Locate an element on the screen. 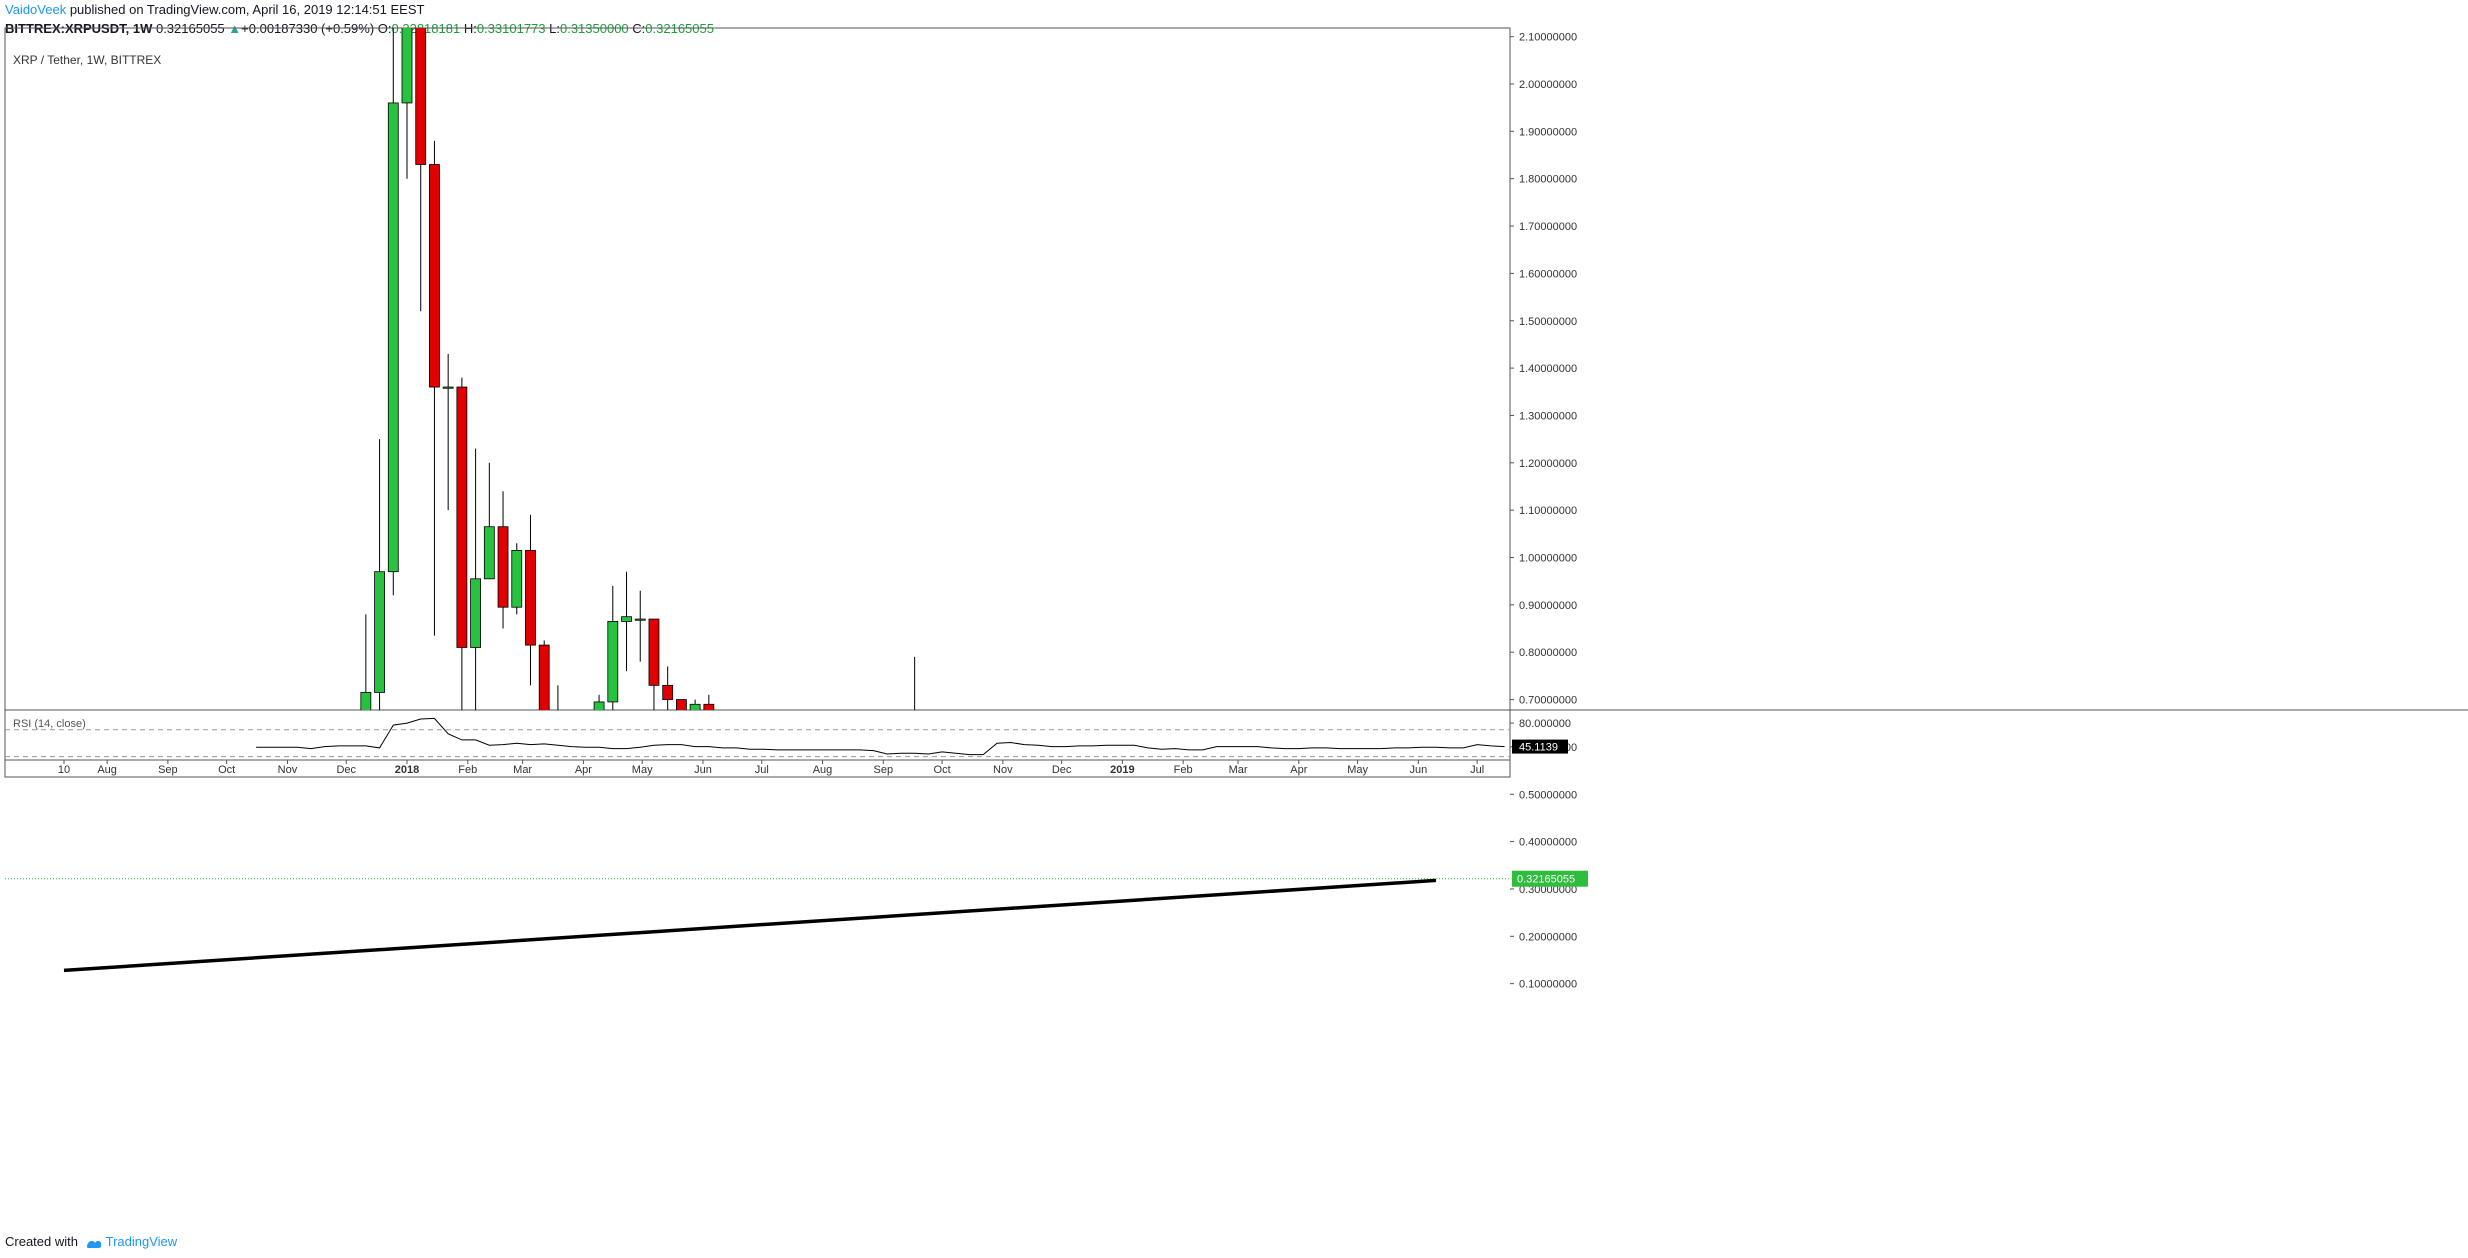 The width and height of the screenshot is (2468, 1258). y-tick-label: 0.10000000 is located at coordinates (1548, 985).